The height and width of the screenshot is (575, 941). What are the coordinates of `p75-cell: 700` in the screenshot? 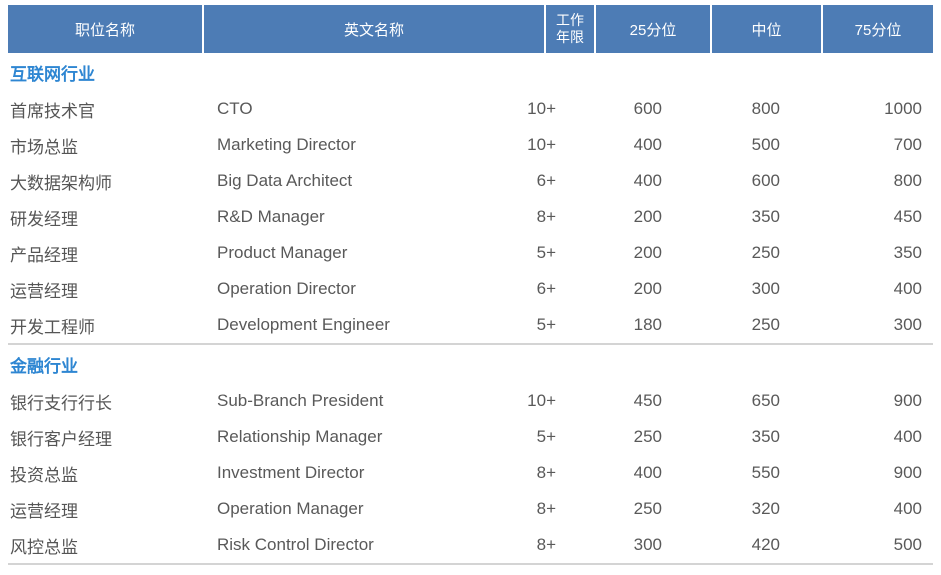 It's located at (907, 144).